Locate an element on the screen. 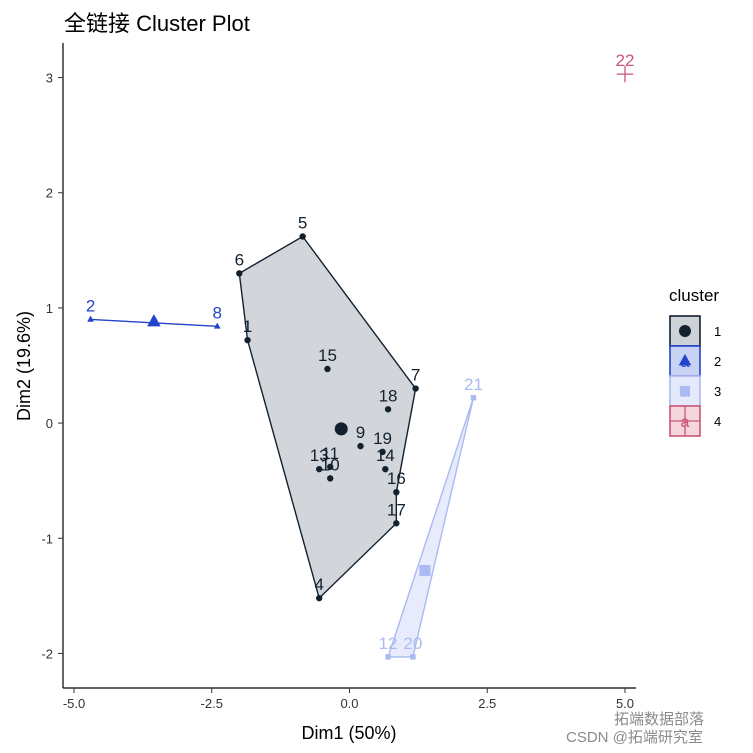  point-label: 4 is located at coordinates (318, 584).